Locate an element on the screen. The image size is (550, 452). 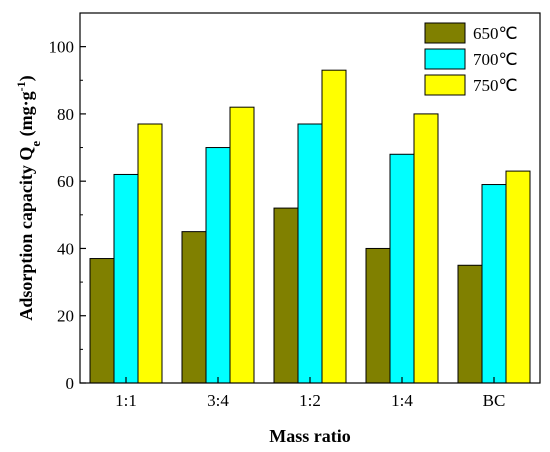
y-axis-title-unit-sup: -1 is located at coordinates (21, 86).